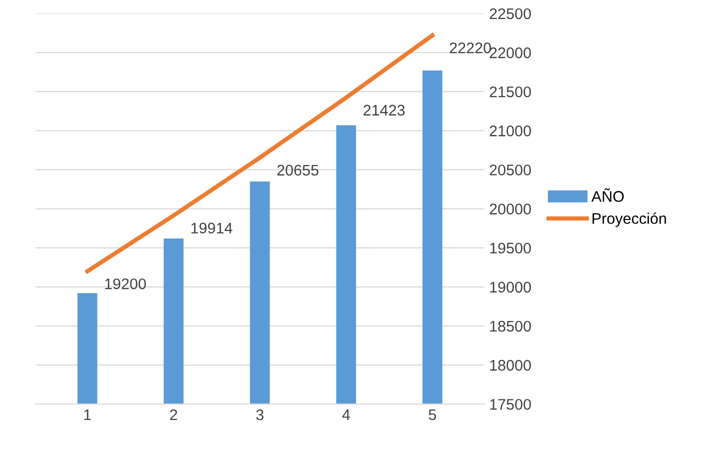 The image size is (712, 449). Describe the element at coordinates (87, 415) in the screenshot. I see `x-tick-label: 1` at that location.